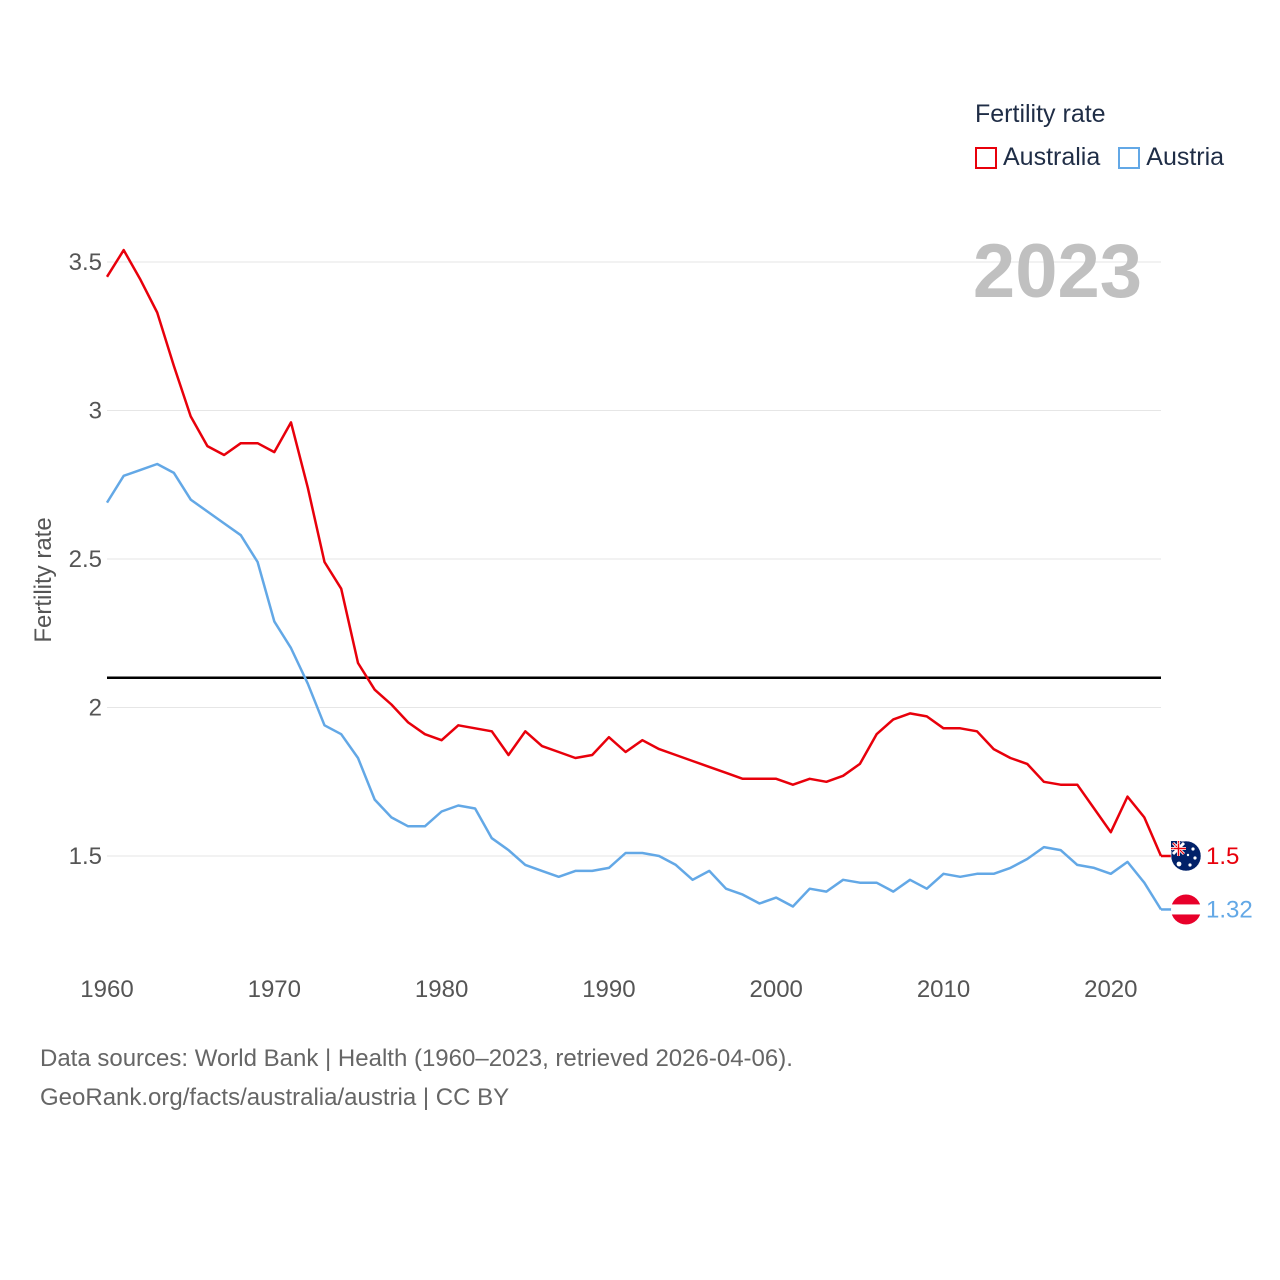 This screenshot has width=1280, height=1280. I want to click on series-end-markers: 1.5 1.32, so click(1207, 882).